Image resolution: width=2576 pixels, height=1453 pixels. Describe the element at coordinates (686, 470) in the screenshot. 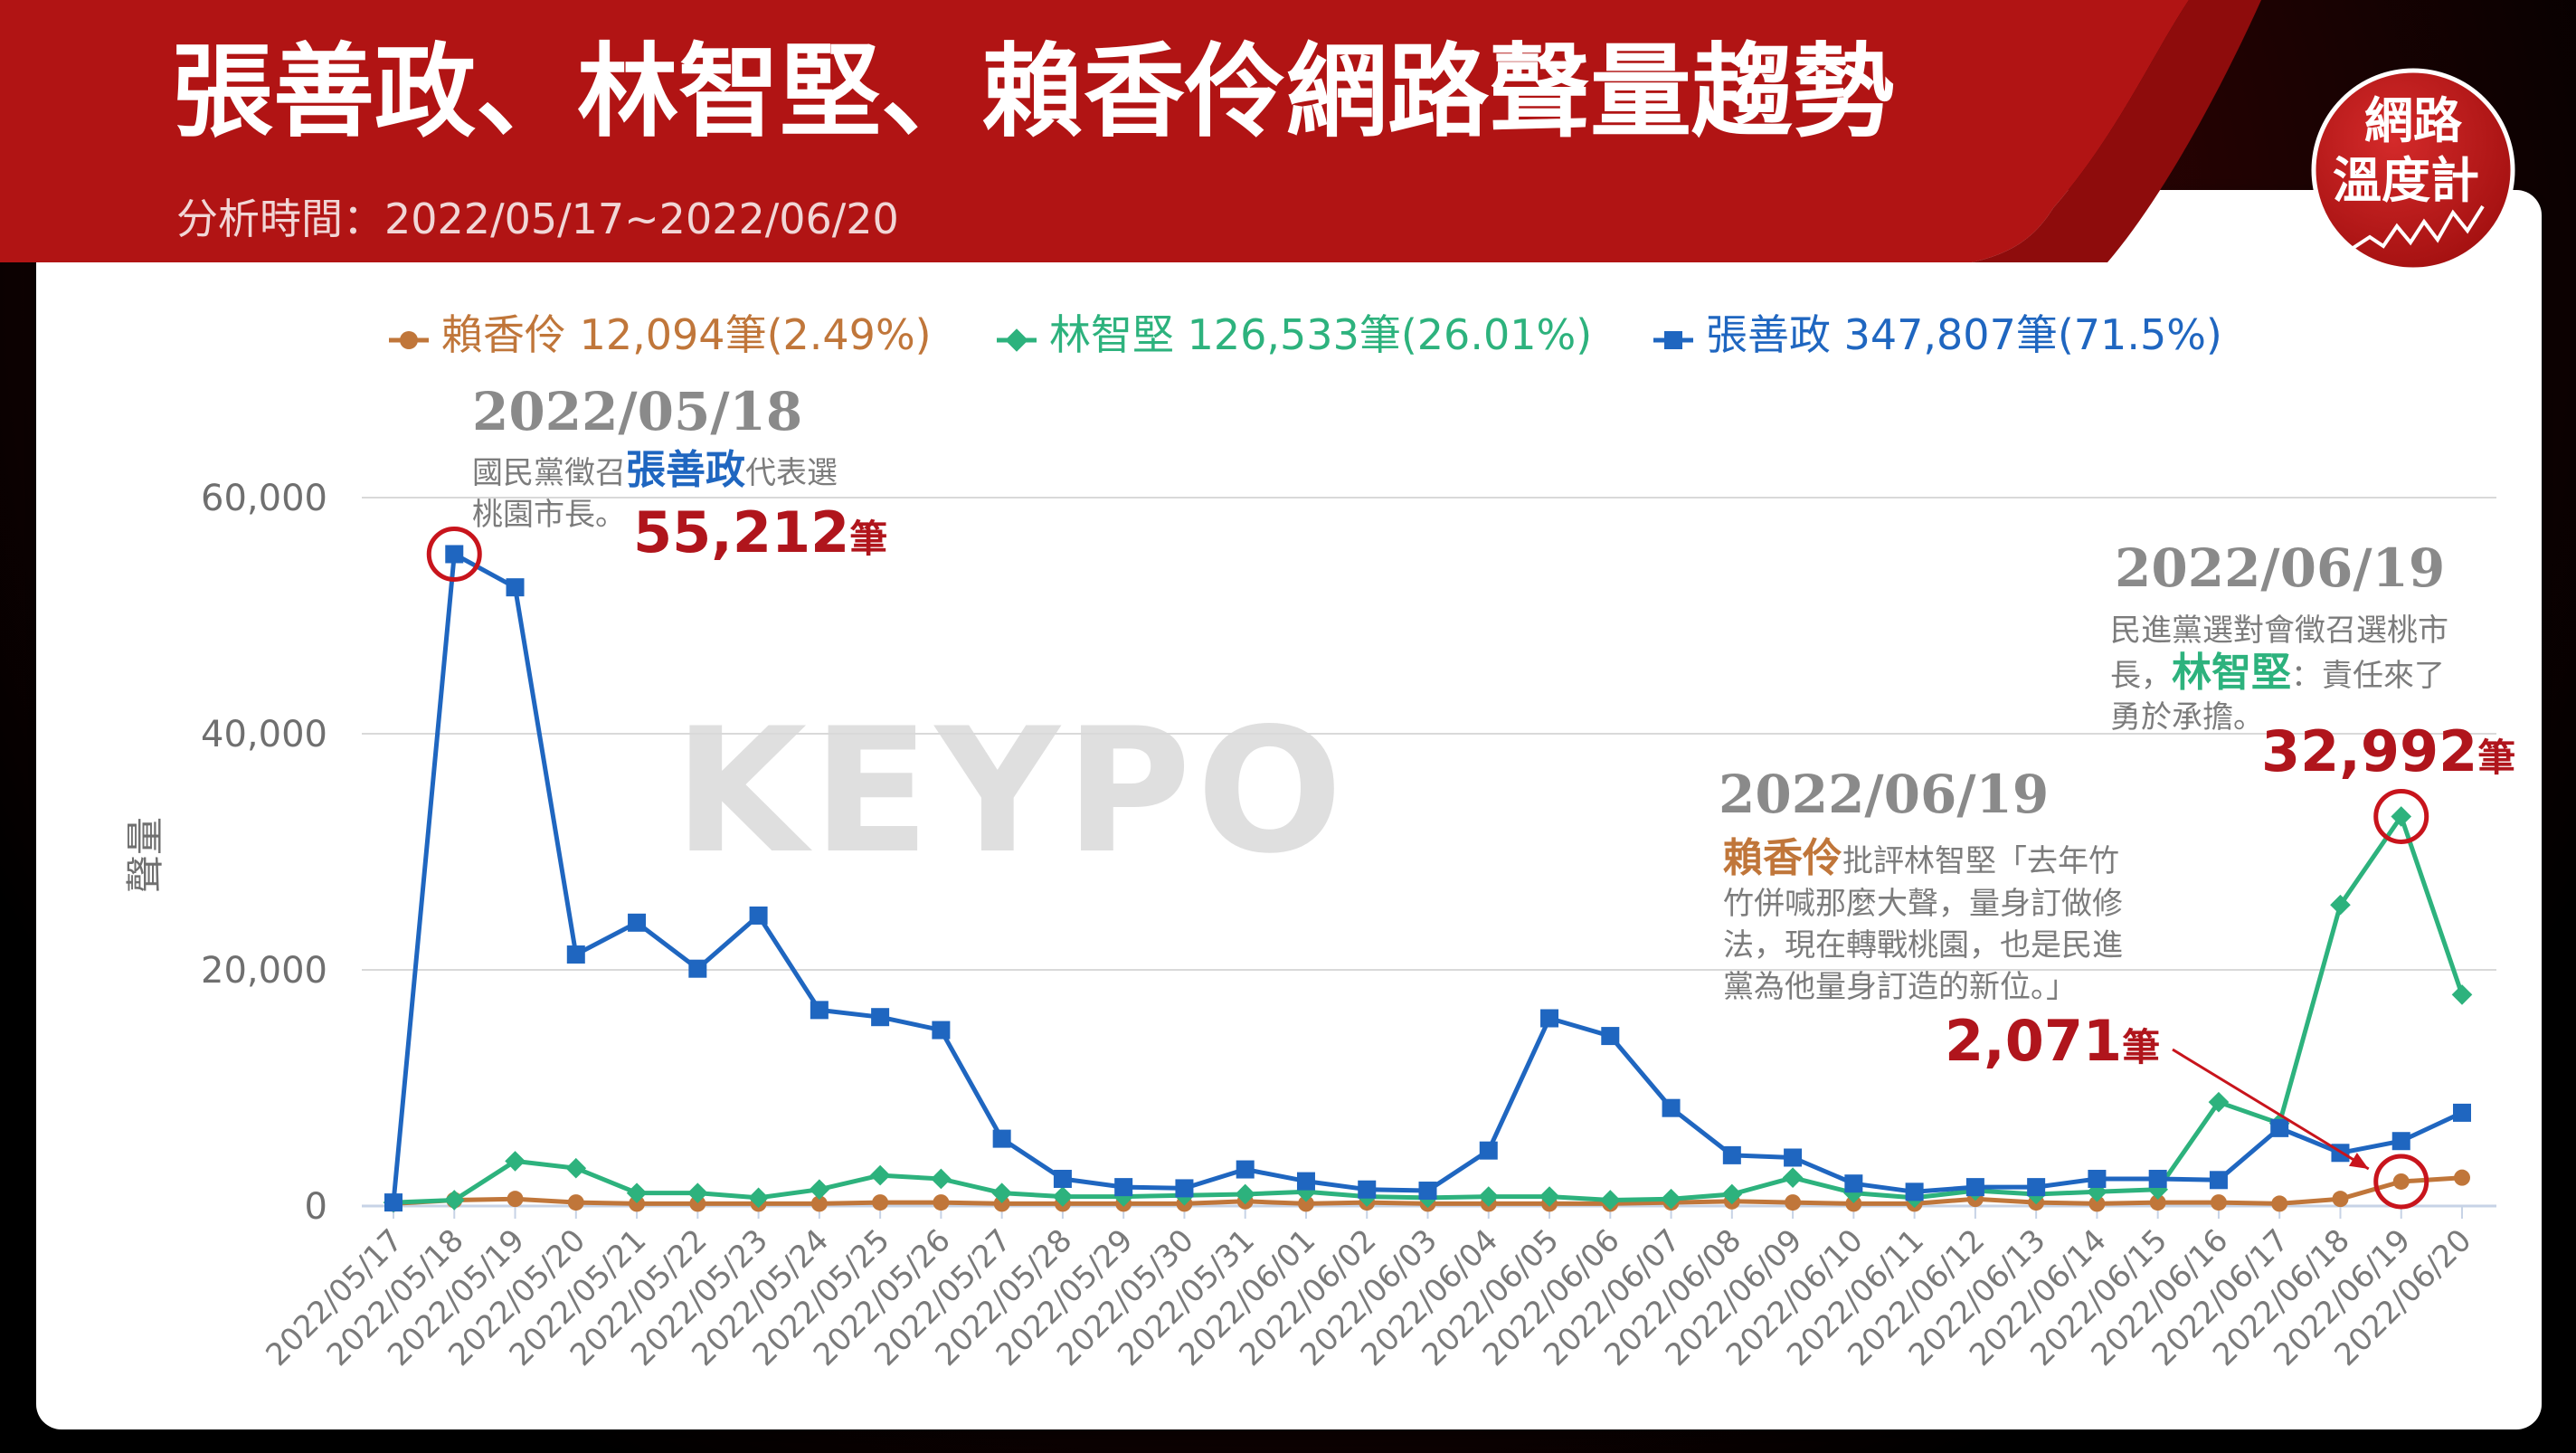

I see `annotation-name-zhang: 張善政` at that location.